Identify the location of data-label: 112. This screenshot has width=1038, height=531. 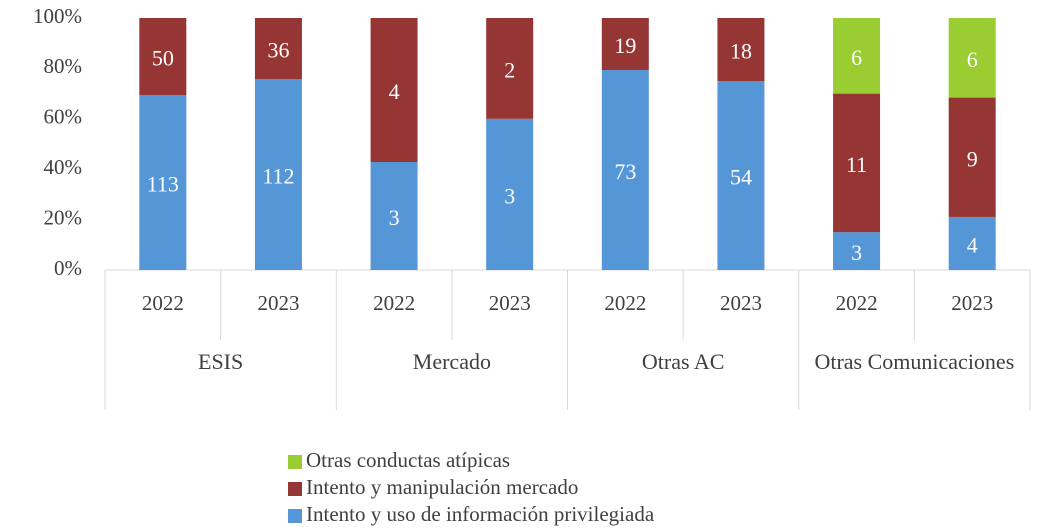
(278, 176).